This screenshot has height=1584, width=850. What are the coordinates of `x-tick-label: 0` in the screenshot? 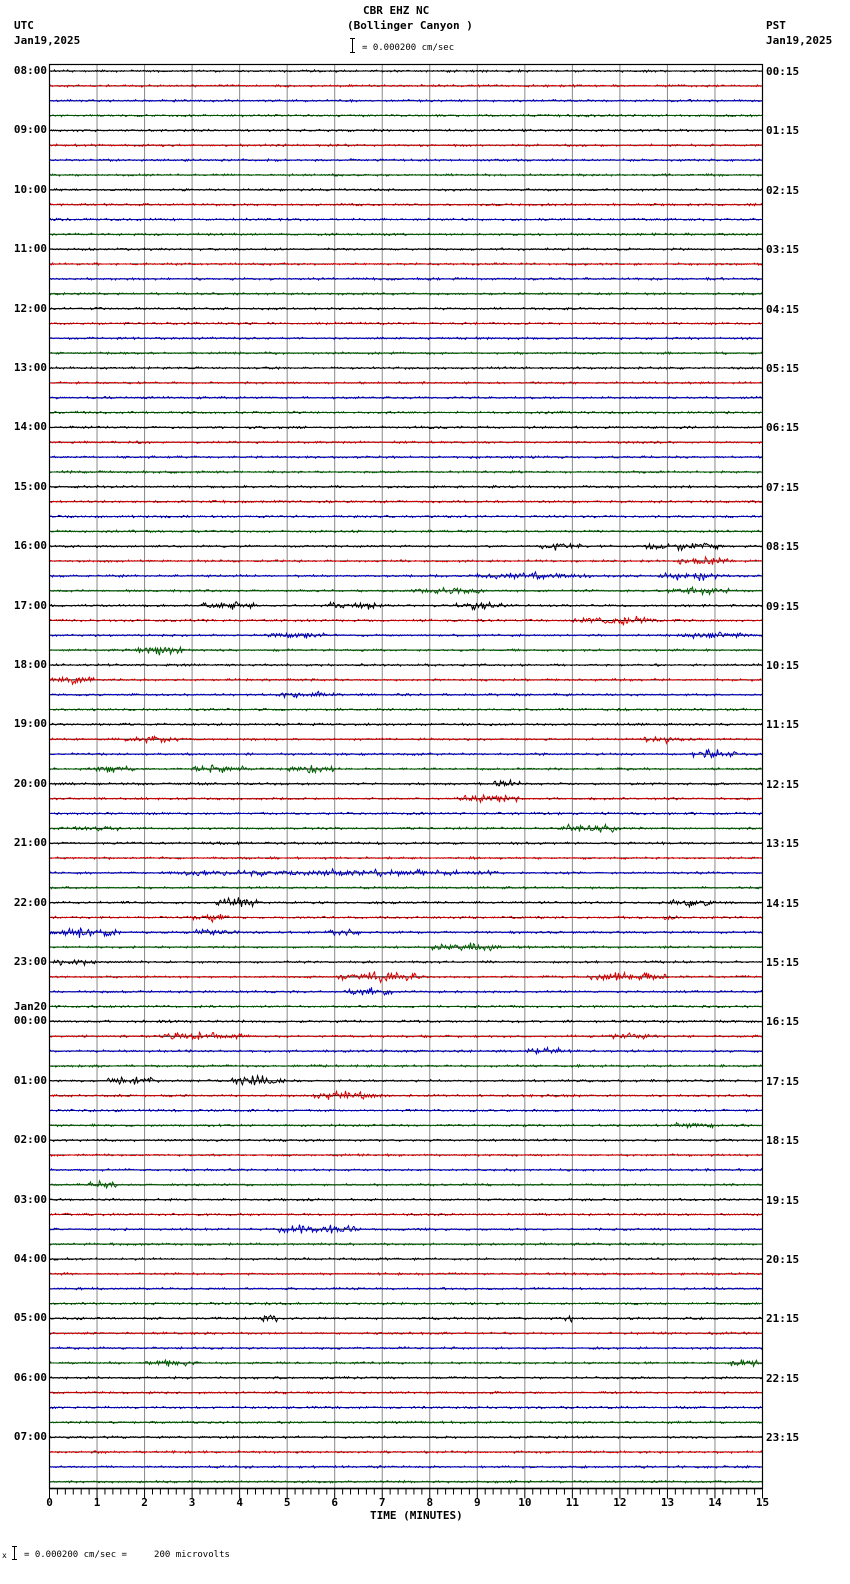 It's located at (49, 1502).